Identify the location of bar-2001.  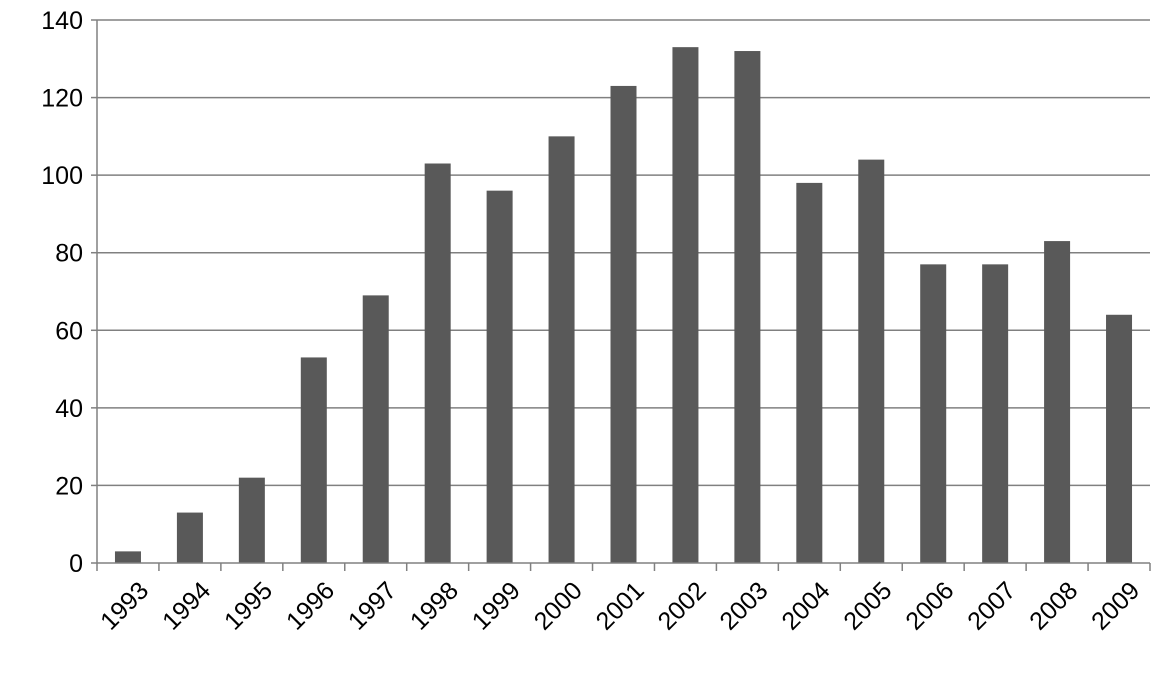
(623, 324).